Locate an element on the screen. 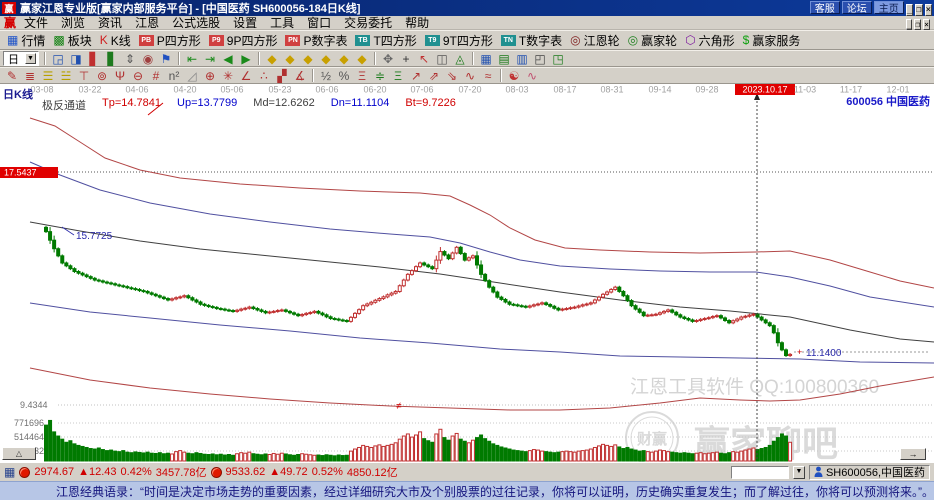  pitchfork-icon: Ψ is located at coordinates (120, 75).